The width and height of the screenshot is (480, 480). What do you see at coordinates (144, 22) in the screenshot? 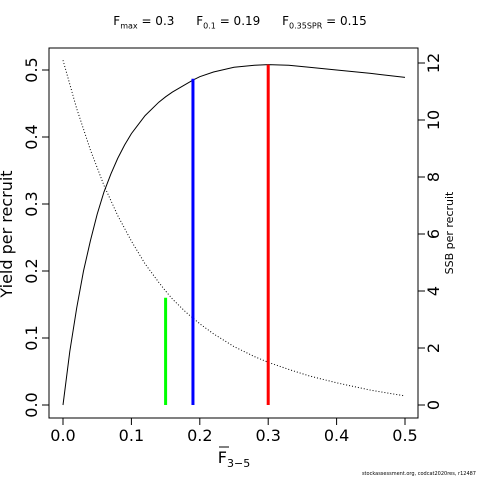
I see `title-fmax: Fmax = 0.3` at bounding box center [144, 22].